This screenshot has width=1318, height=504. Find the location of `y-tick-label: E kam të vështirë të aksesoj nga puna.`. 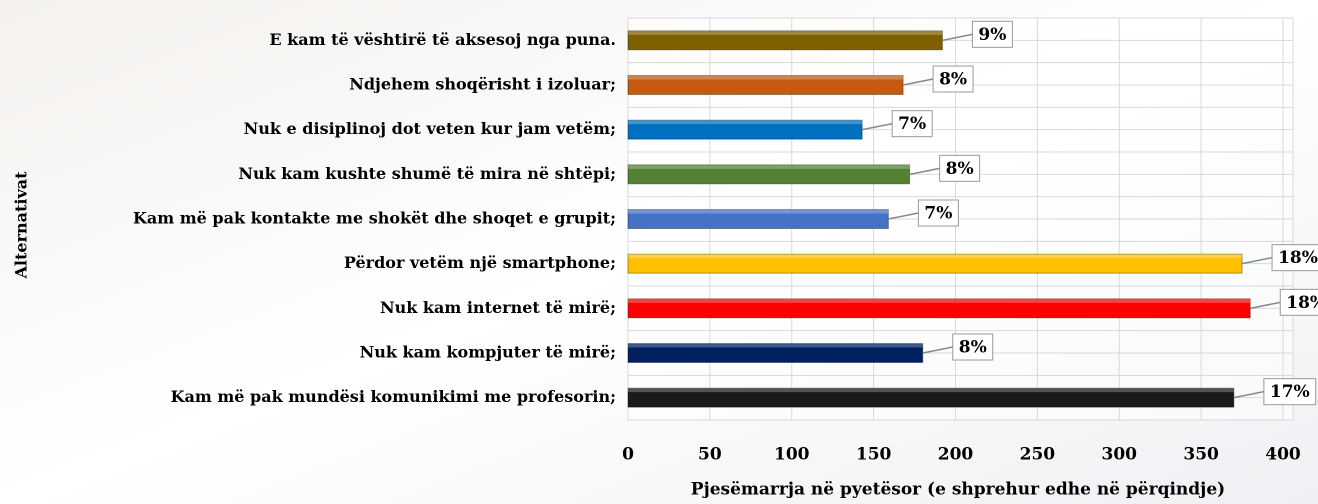

y-tick-label: E kam të vështirë të aksesoj nga puna. is located at coordinates (442, 39).